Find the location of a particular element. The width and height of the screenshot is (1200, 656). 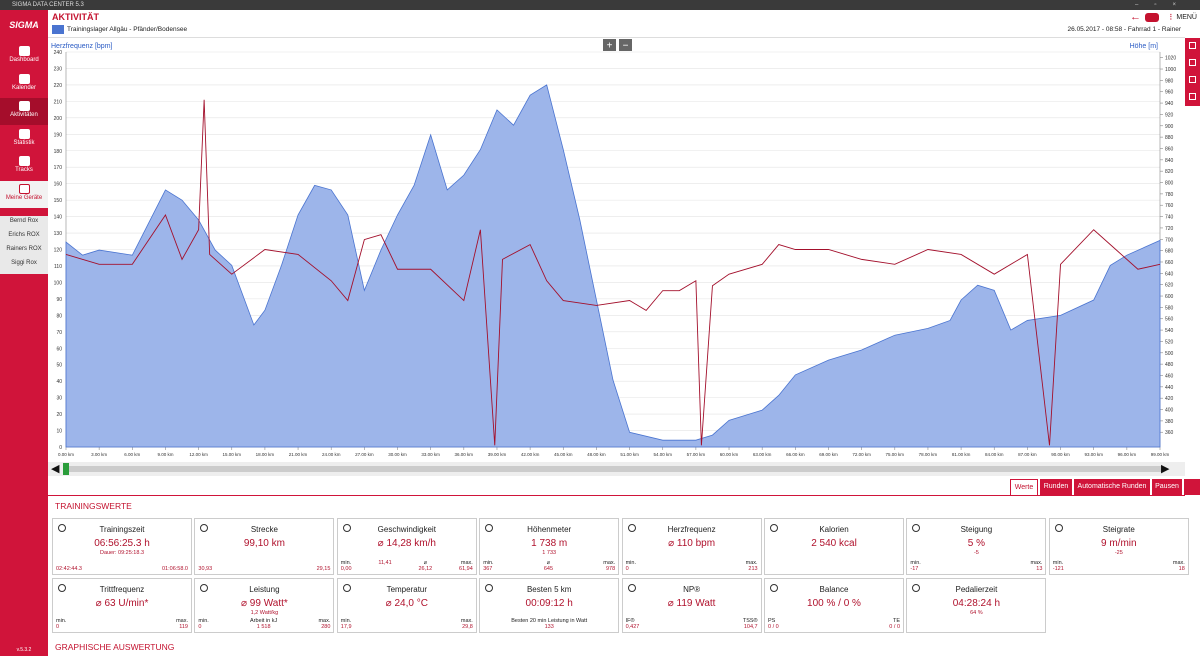

zoom-button-label: + is located at coordinates (610, 46).